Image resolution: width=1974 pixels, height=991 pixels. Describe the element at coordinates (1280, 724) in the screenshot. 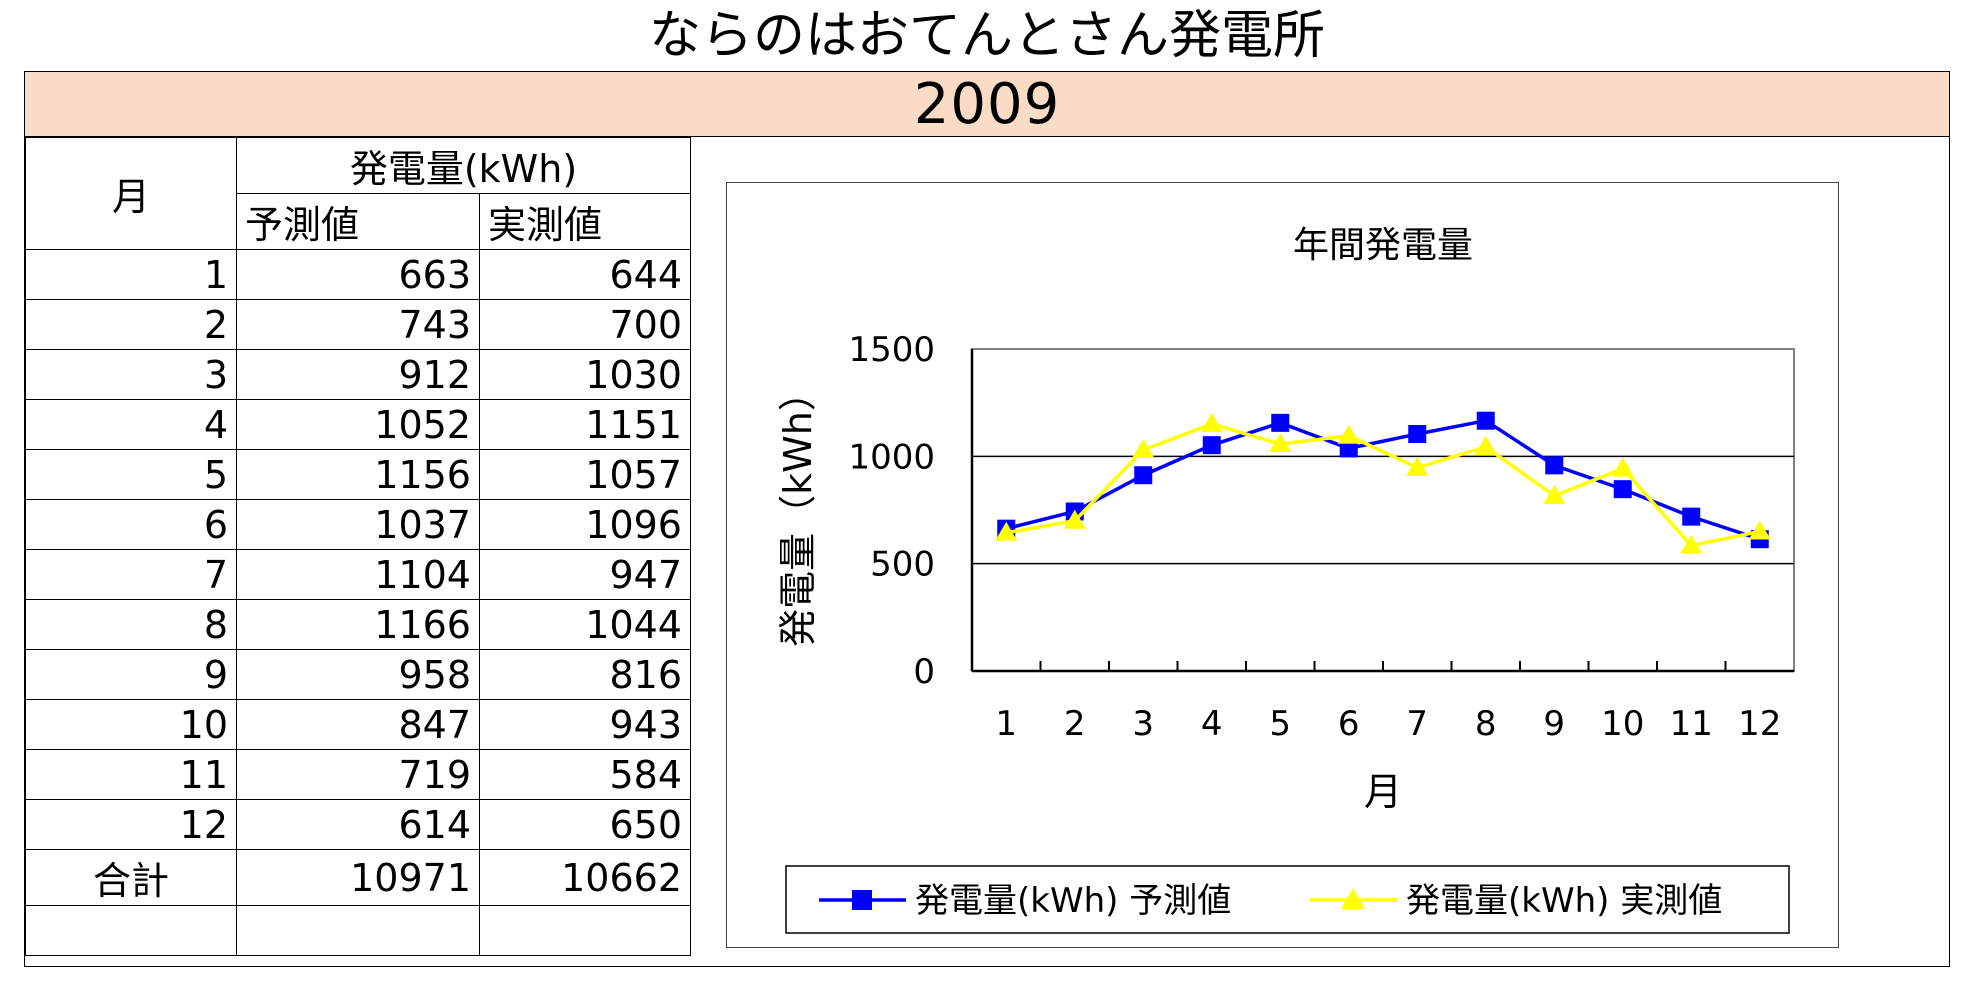

I see `x-tick-label: 5` at that location.